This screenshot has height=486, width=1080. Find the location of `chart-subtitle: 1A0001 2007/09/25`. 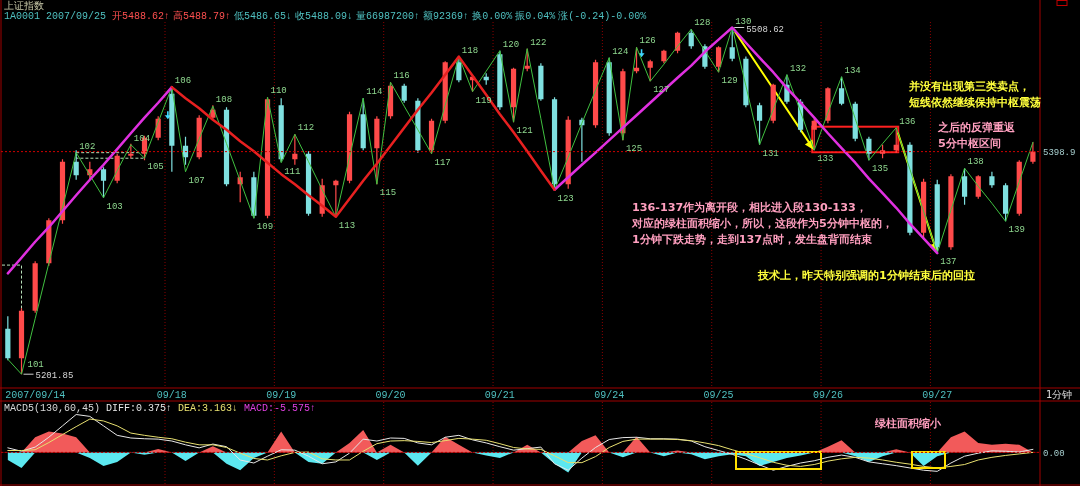

chart-subtitle: 1A0001 2007/09/25 is located at coordinates (55, 16).